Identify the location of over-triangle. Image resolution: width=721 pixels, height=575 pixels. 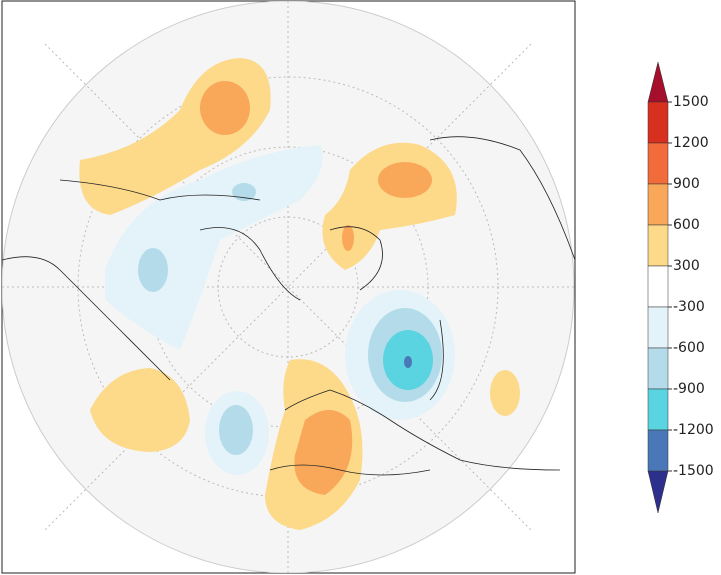
(658, 82).